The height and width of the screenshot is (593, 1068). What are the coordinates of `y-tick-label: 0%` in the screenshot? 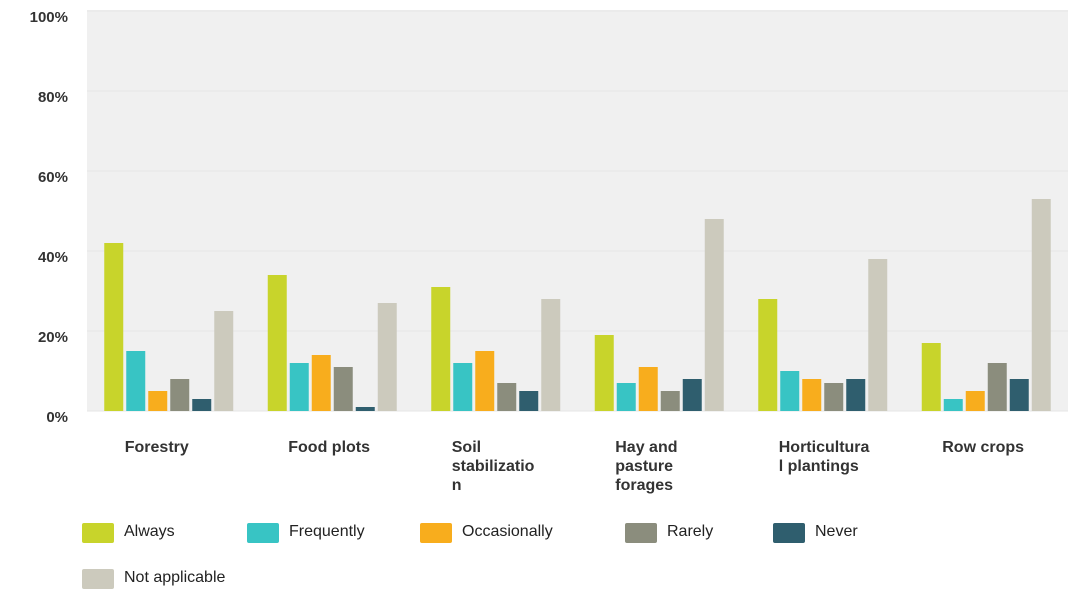 It's located at (57, 417).